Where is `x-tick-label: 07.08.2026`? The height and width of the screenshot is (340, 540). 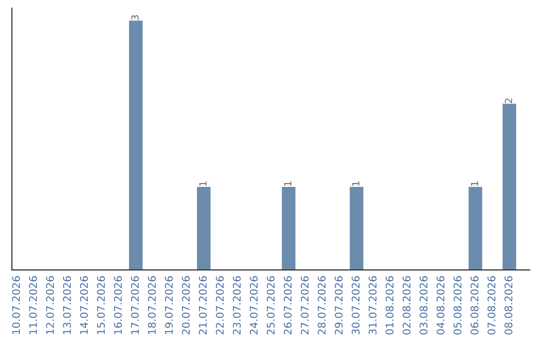
x-tick-label: 07.08.2026 is located at coordinates (492, 305).